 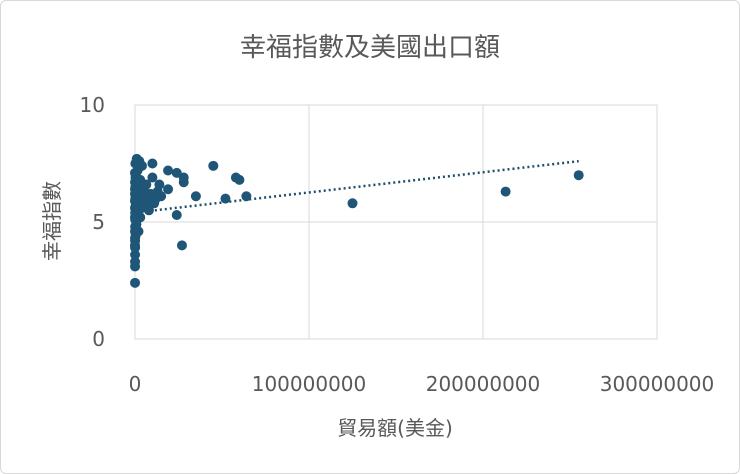 I want to click on y-tick-label: 0, so click(x=98, y=339).